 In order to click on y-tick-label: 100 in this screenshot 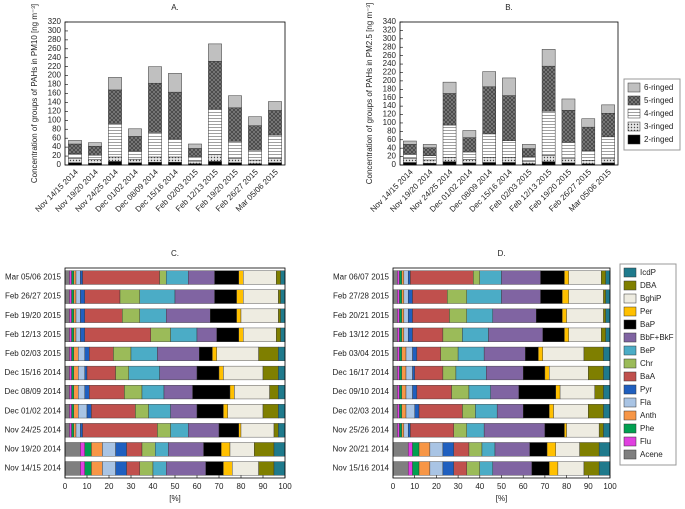, I will do `click(390, 122)`.